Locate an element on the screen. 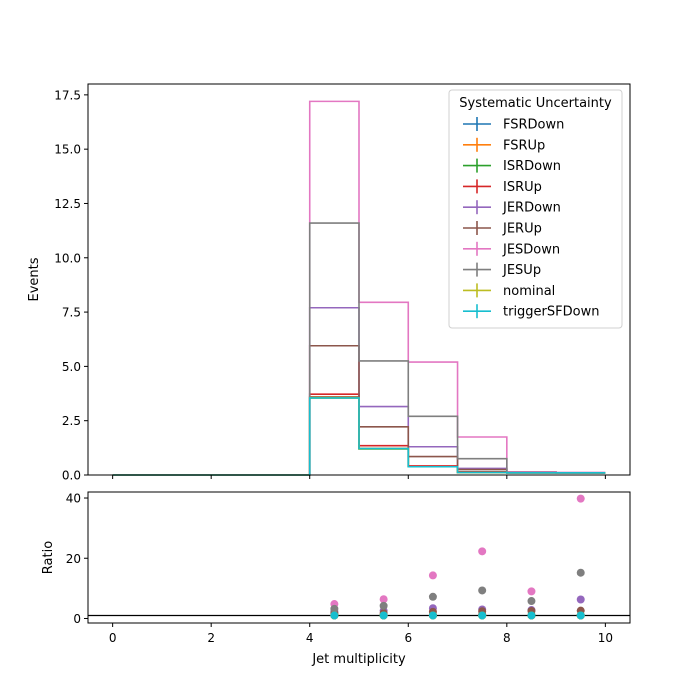 The height and width of the screenshot is (700, 700). main-y-tick-label: 12.5 is located at coordinates (67, 204).